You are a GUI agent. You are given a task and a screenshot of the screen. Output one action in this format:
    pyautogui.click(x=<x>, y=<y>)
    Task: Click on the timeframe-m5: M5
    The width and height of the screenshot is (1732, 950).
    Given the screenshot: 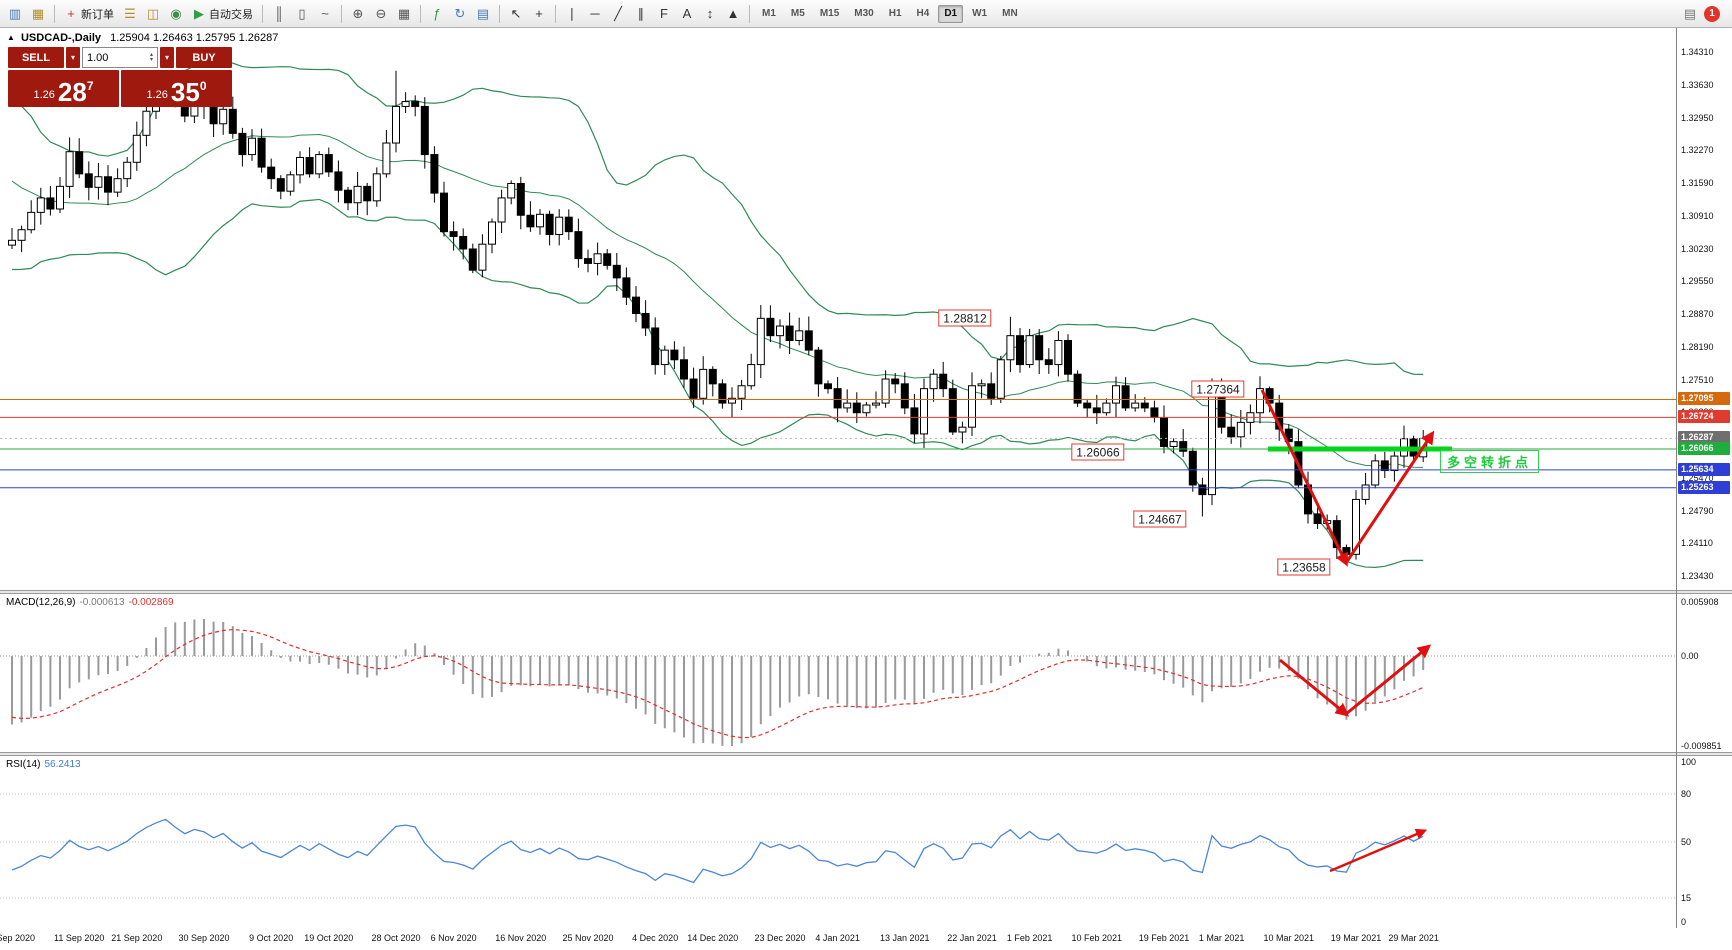 What is the action you would take?
    pyautogui.click(x=797, y=13)
    